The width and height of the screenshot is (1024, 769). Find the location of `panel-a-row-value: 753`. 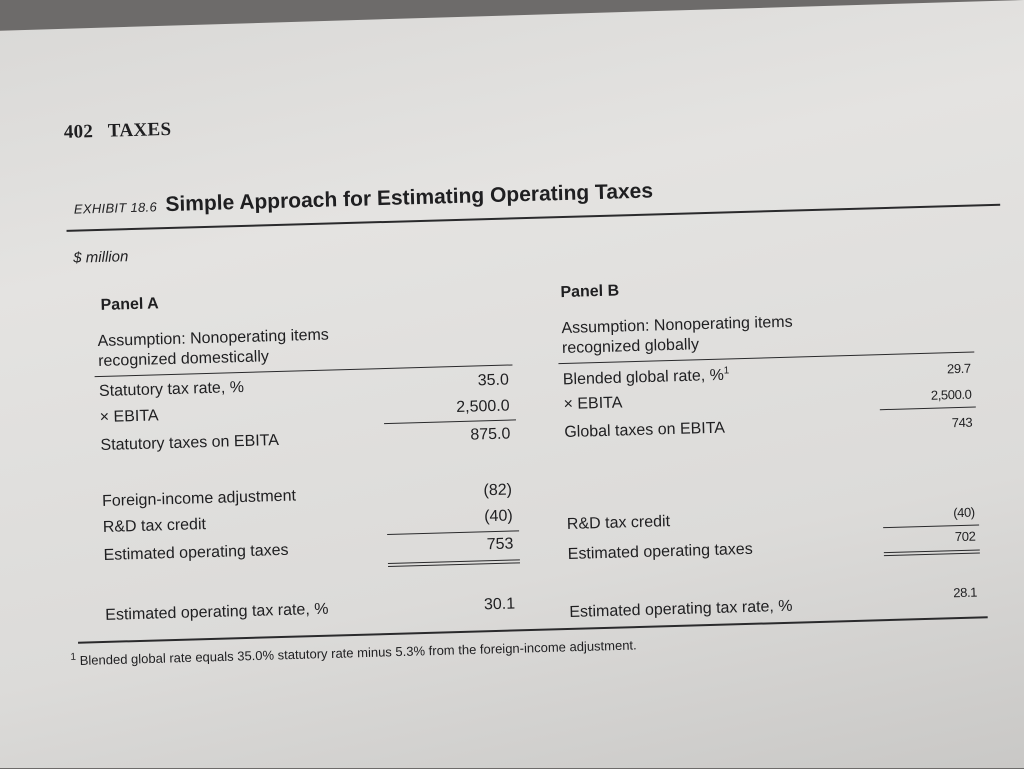

panel-a-row-value: 753 is located at coordinates (500, 544).